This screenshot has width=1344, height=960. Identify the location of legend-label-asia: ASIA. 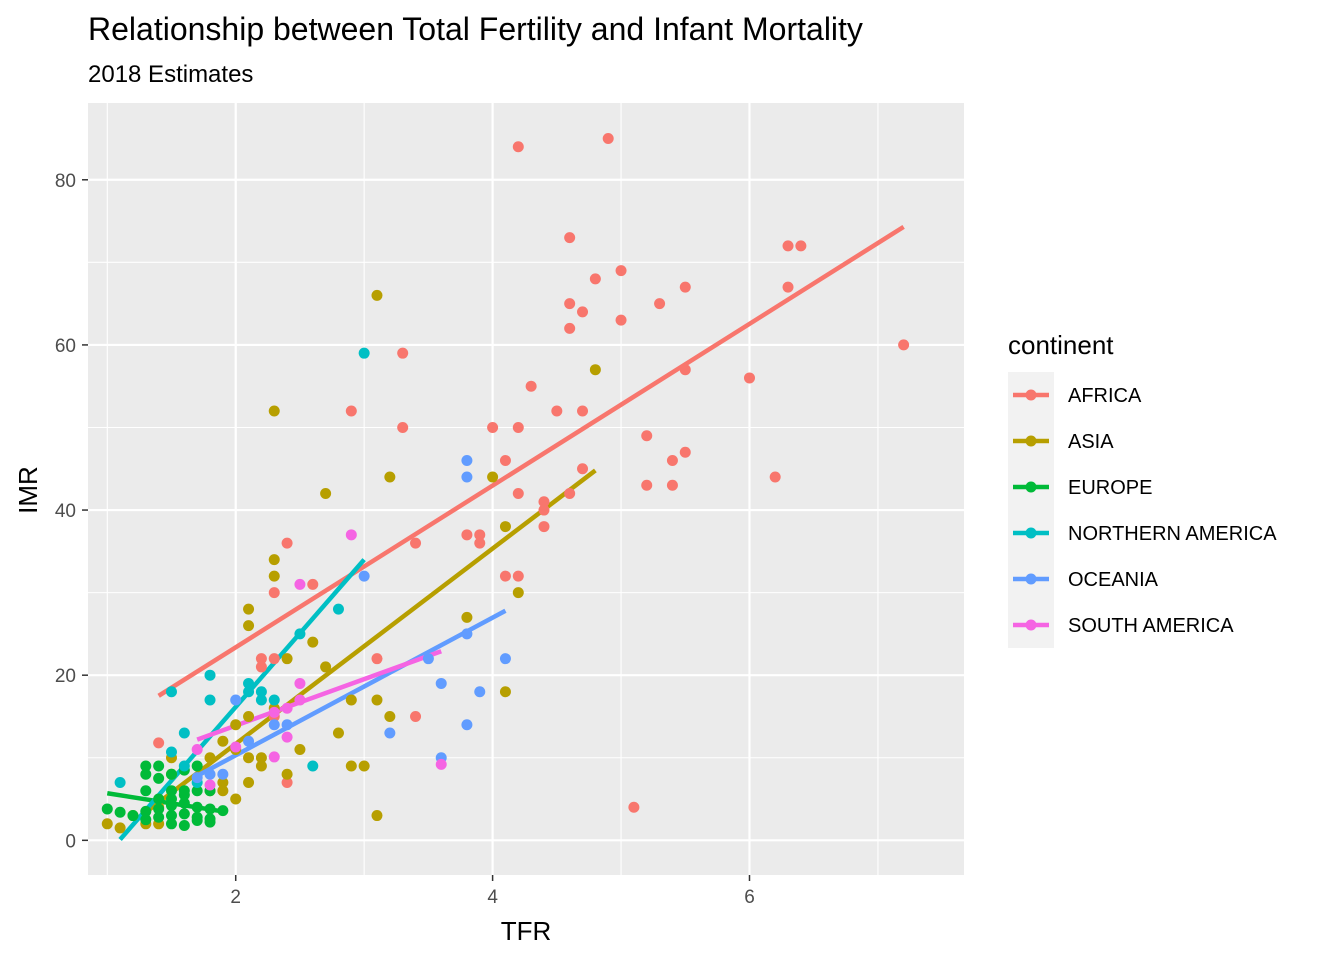
(1091, 442).